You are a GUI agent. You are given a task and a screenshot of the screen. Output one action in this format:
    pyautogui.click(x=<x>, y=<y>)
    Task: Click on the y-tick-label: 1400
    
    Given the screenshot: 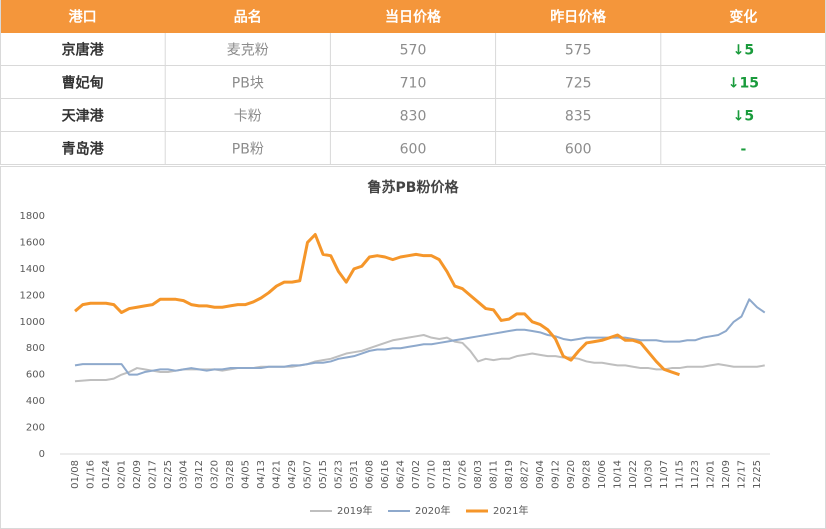 What is the action you would take?
    pyautogui.click(x=32, y=269)
    